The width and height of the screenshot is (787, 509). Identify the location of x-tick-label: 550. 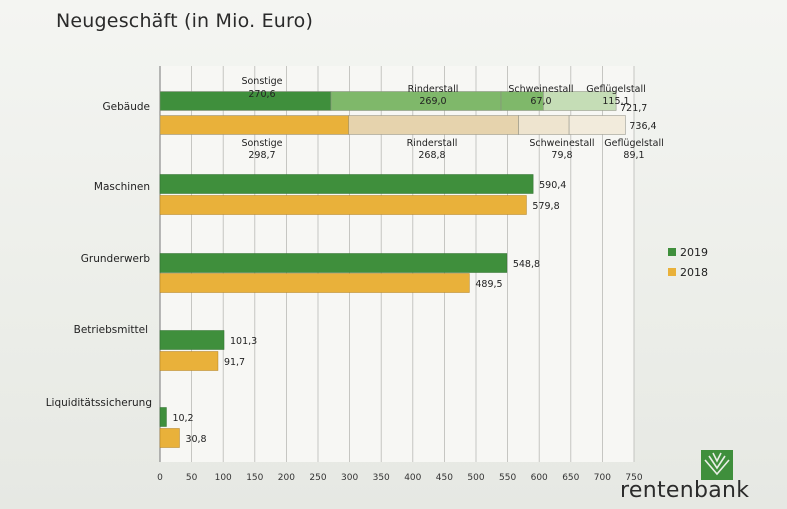
(507, 478).